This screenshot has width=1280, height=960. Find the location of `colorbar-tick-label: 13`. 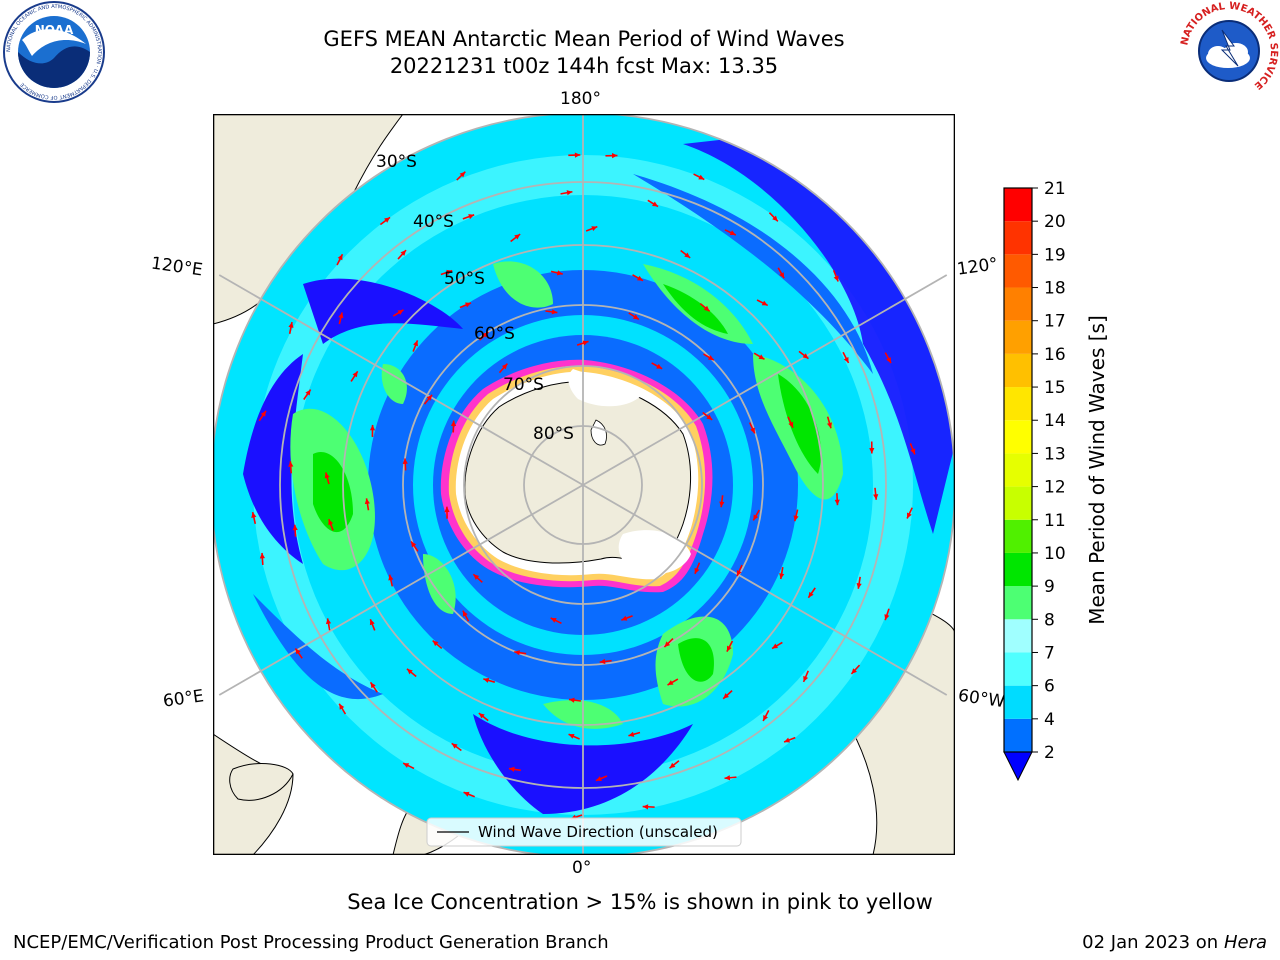

colorbar-tick-label: 13 is located at coordinates (1055, 454).